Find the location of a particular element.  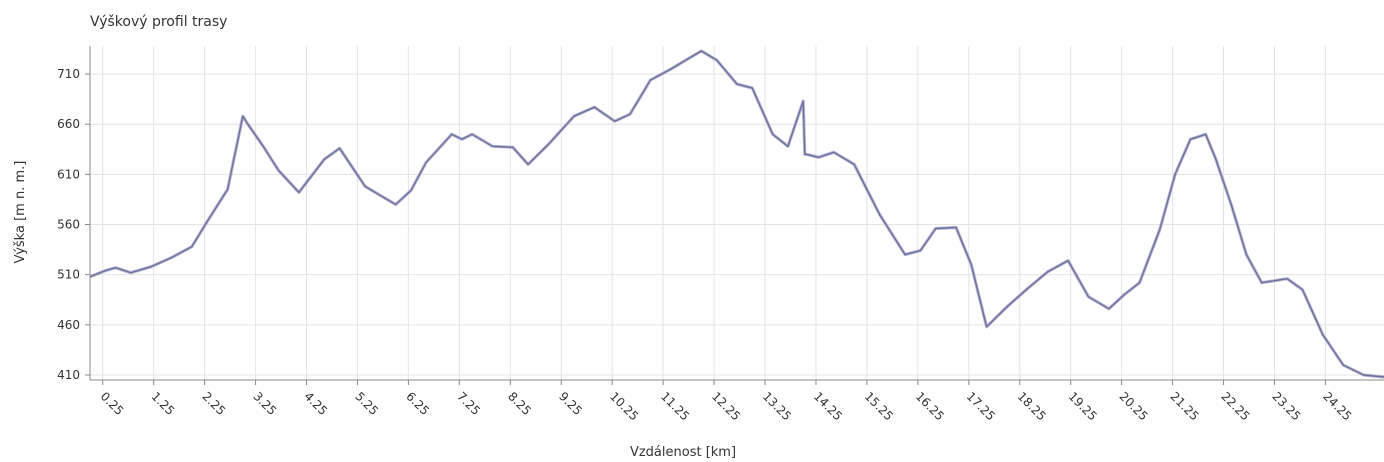

x-tick-label: 11.25 is located at coordinates (675, 406).